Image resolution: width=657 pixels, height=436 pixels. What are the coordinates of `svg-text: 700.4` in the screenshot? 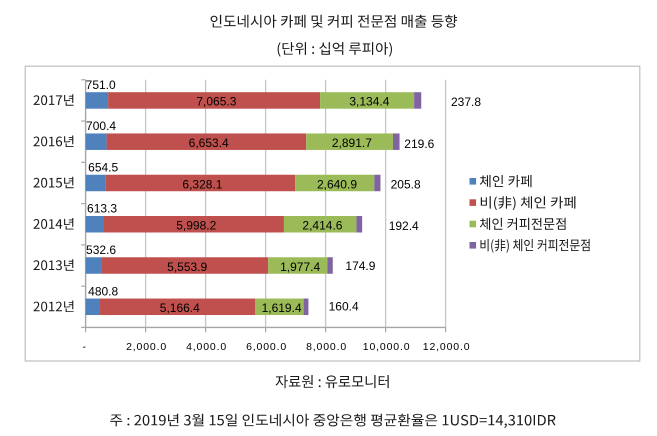 It's located at (101, 126).